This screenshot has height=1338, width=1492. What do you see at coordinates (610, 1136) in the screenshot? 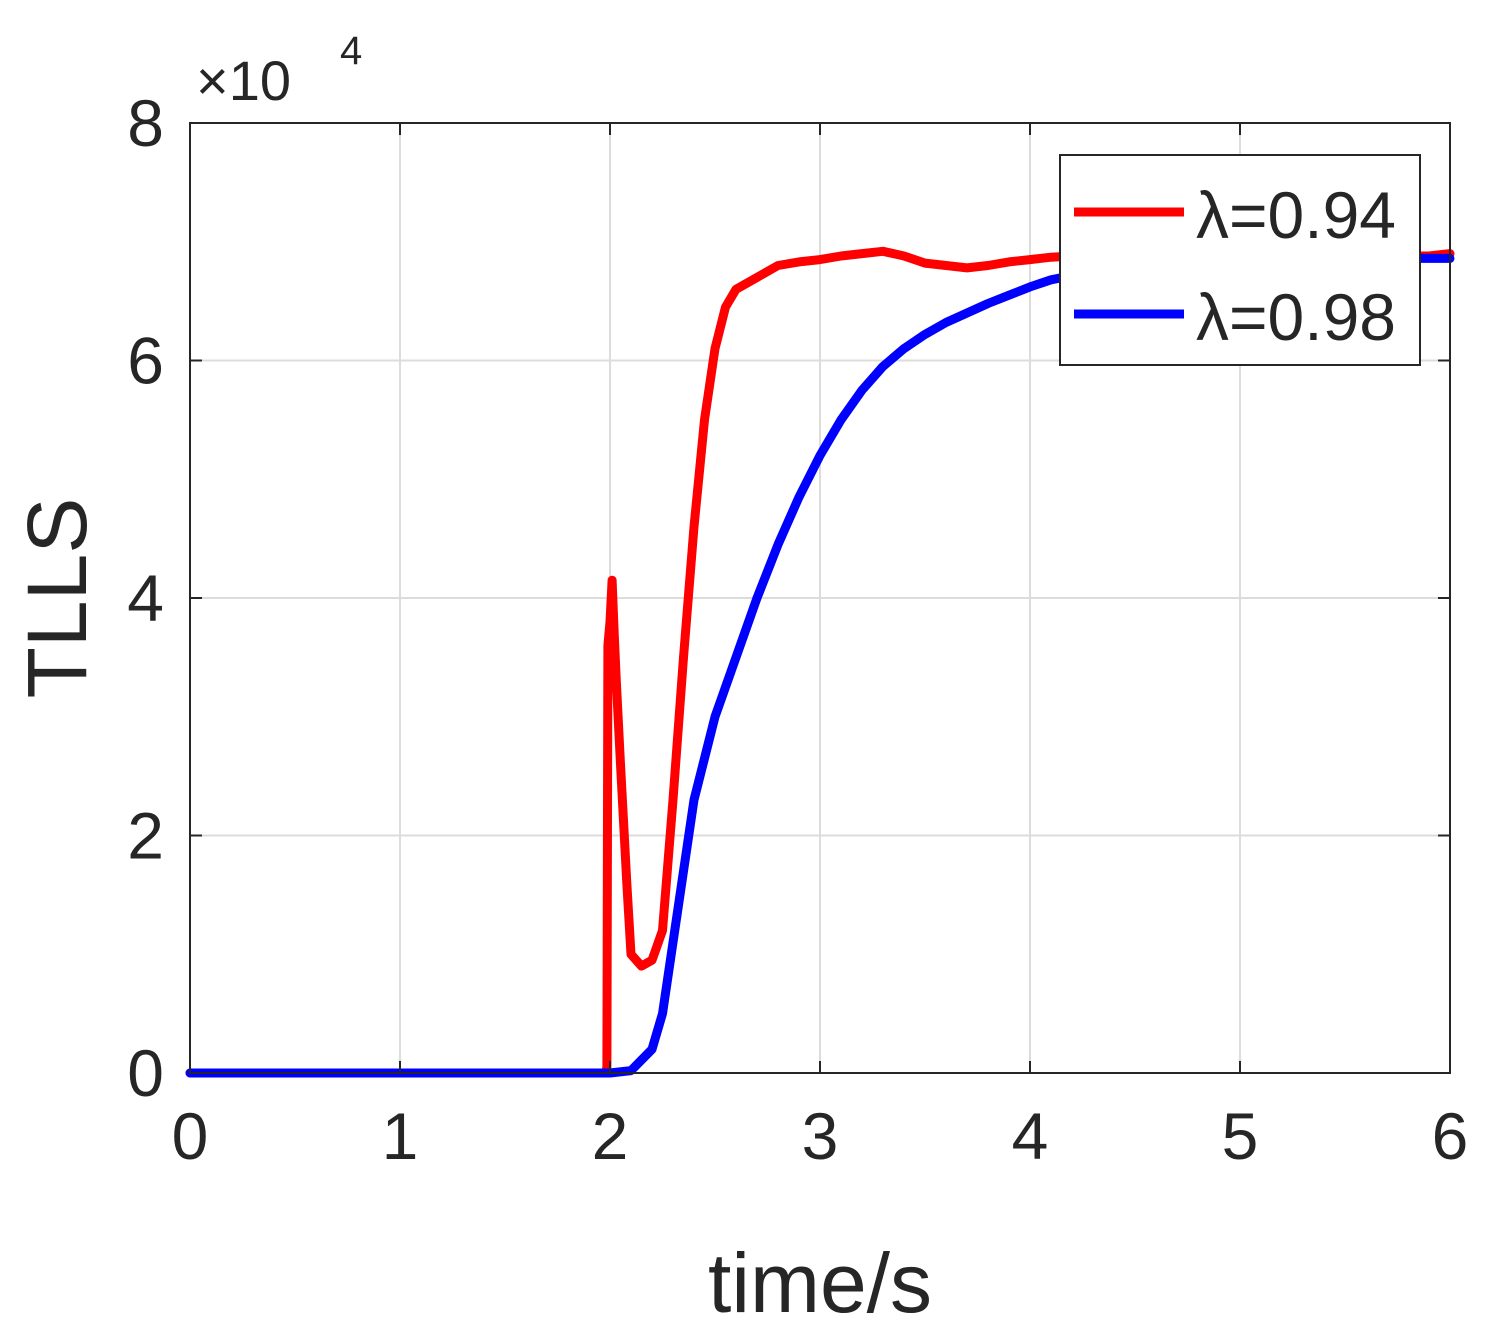
I see `x-tick-label: 2` at bounding box center [610, 1136].